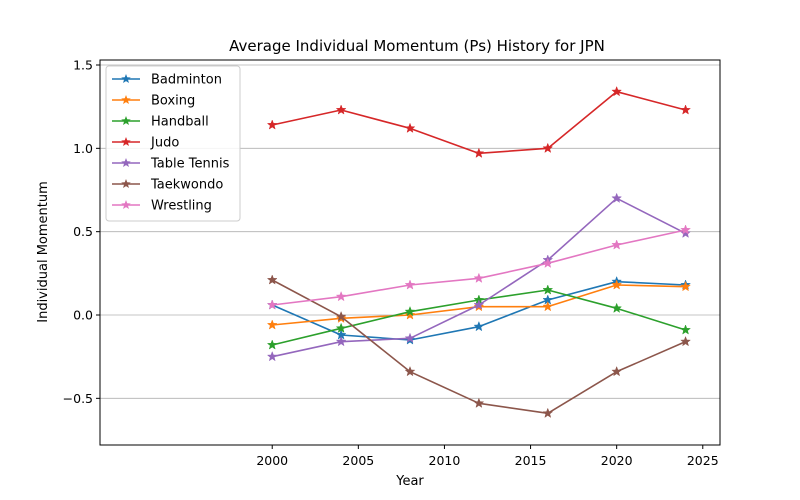 This screenshot has width=800, height=500. I want to click on legend-item: Wrestling, so click(162, 206).